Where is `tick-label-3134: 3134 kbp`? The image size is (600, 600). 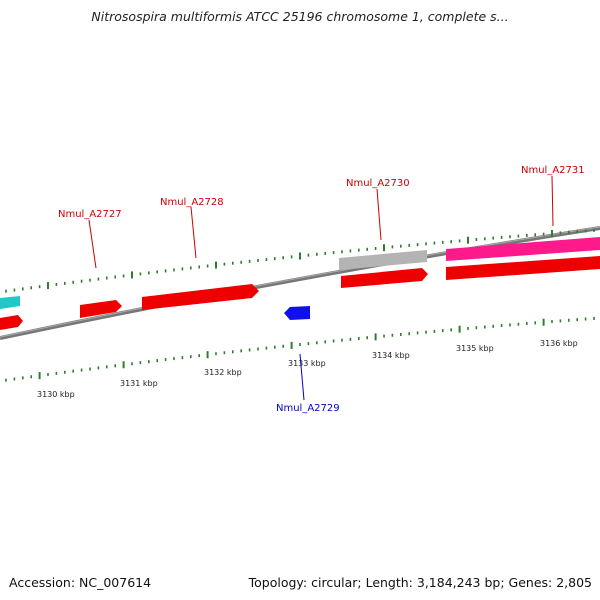
tick-label-3134: 3134 kbp is located at coordinates (391, 355).